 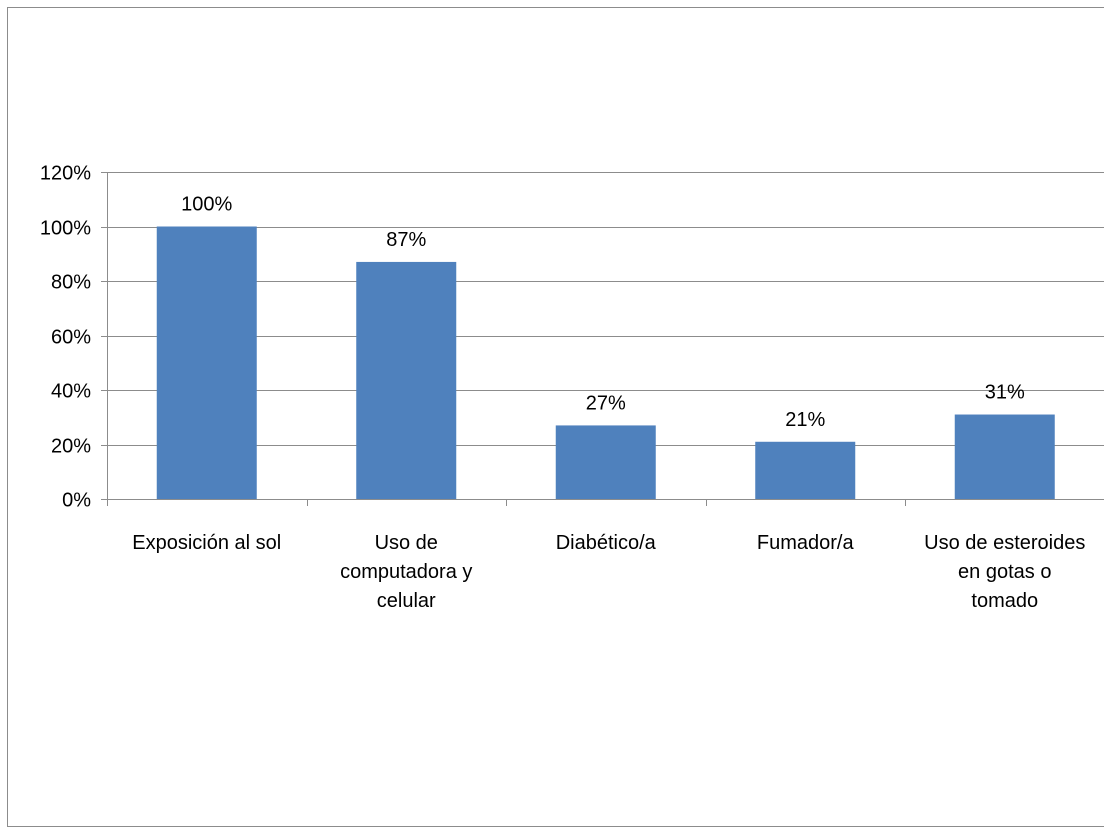 I want to click on x-category-label: Diabético/a, so click(x=606, y=543).